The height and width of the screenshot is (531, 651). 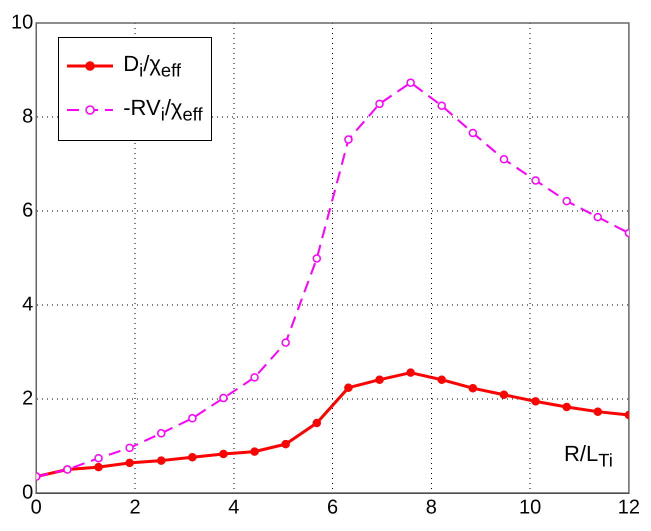 What do you see at coordinates (135, 507) in the screenshot?
I see `x-tick-label: 2` at bounding box center [135, 507].